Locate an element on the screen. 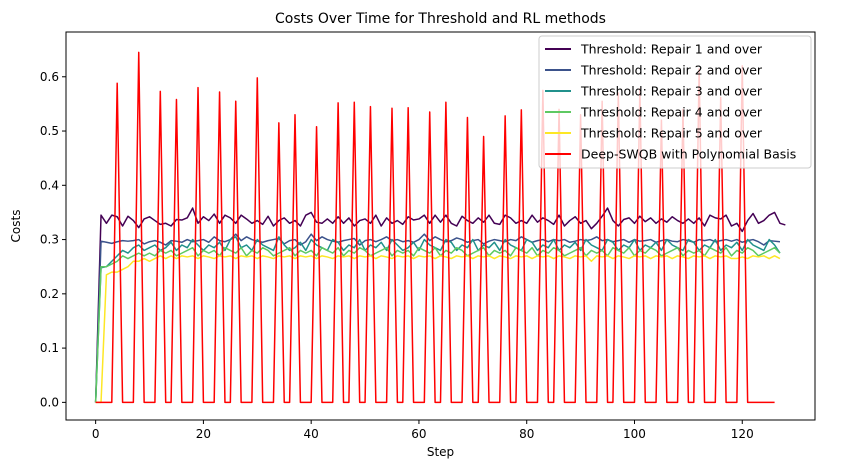  legend-box is located at coordinates (675, 102).